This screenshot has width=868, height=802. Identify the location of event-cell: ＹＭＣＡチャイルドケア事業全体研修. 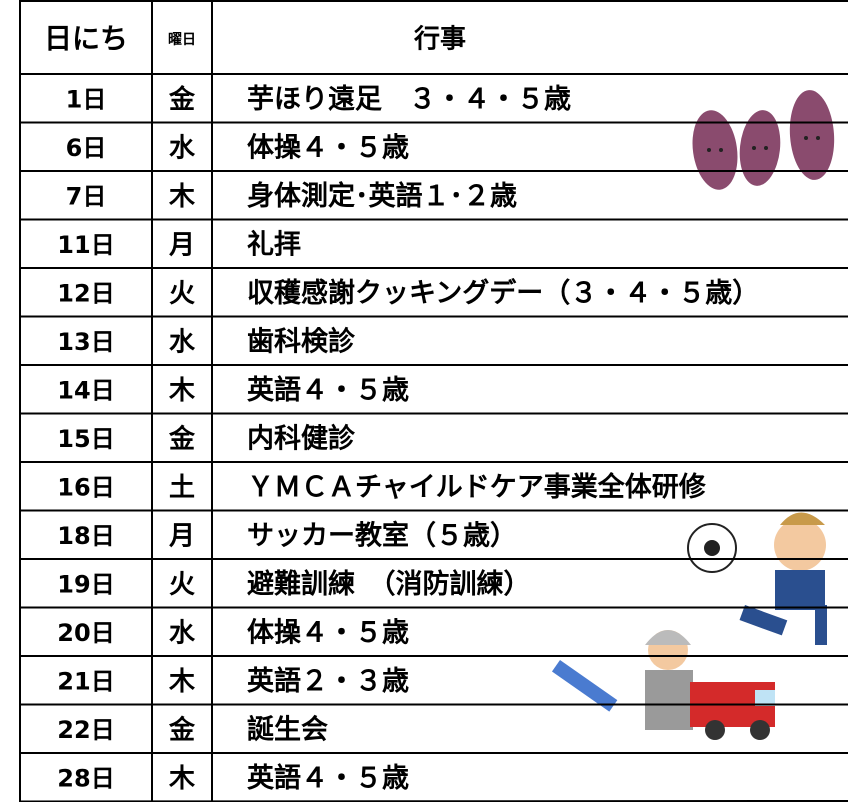
(477, 487).